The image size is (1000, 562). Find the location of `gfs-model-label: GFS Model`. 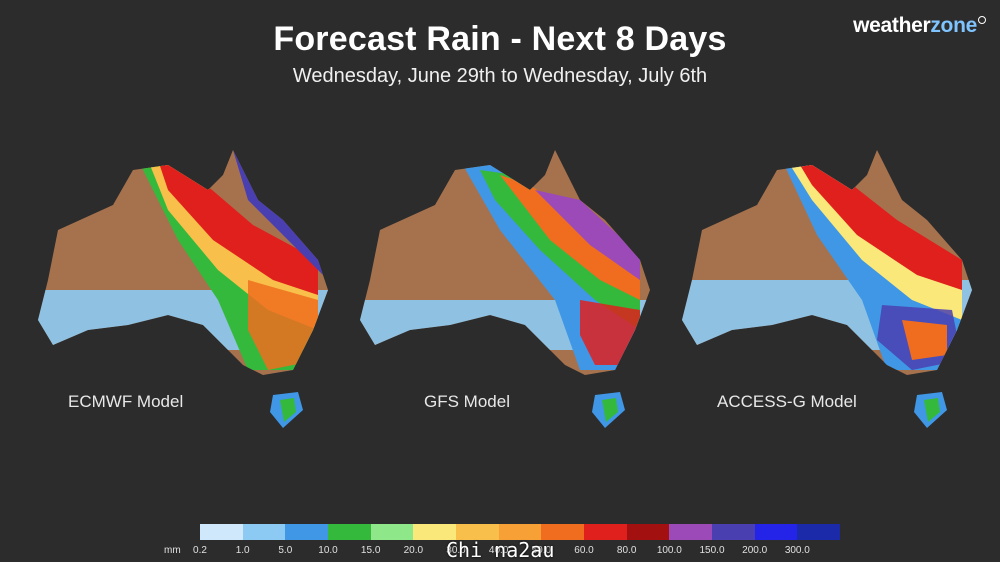

gfs-model-label: GFS Model is located at coordinates (467, 401).